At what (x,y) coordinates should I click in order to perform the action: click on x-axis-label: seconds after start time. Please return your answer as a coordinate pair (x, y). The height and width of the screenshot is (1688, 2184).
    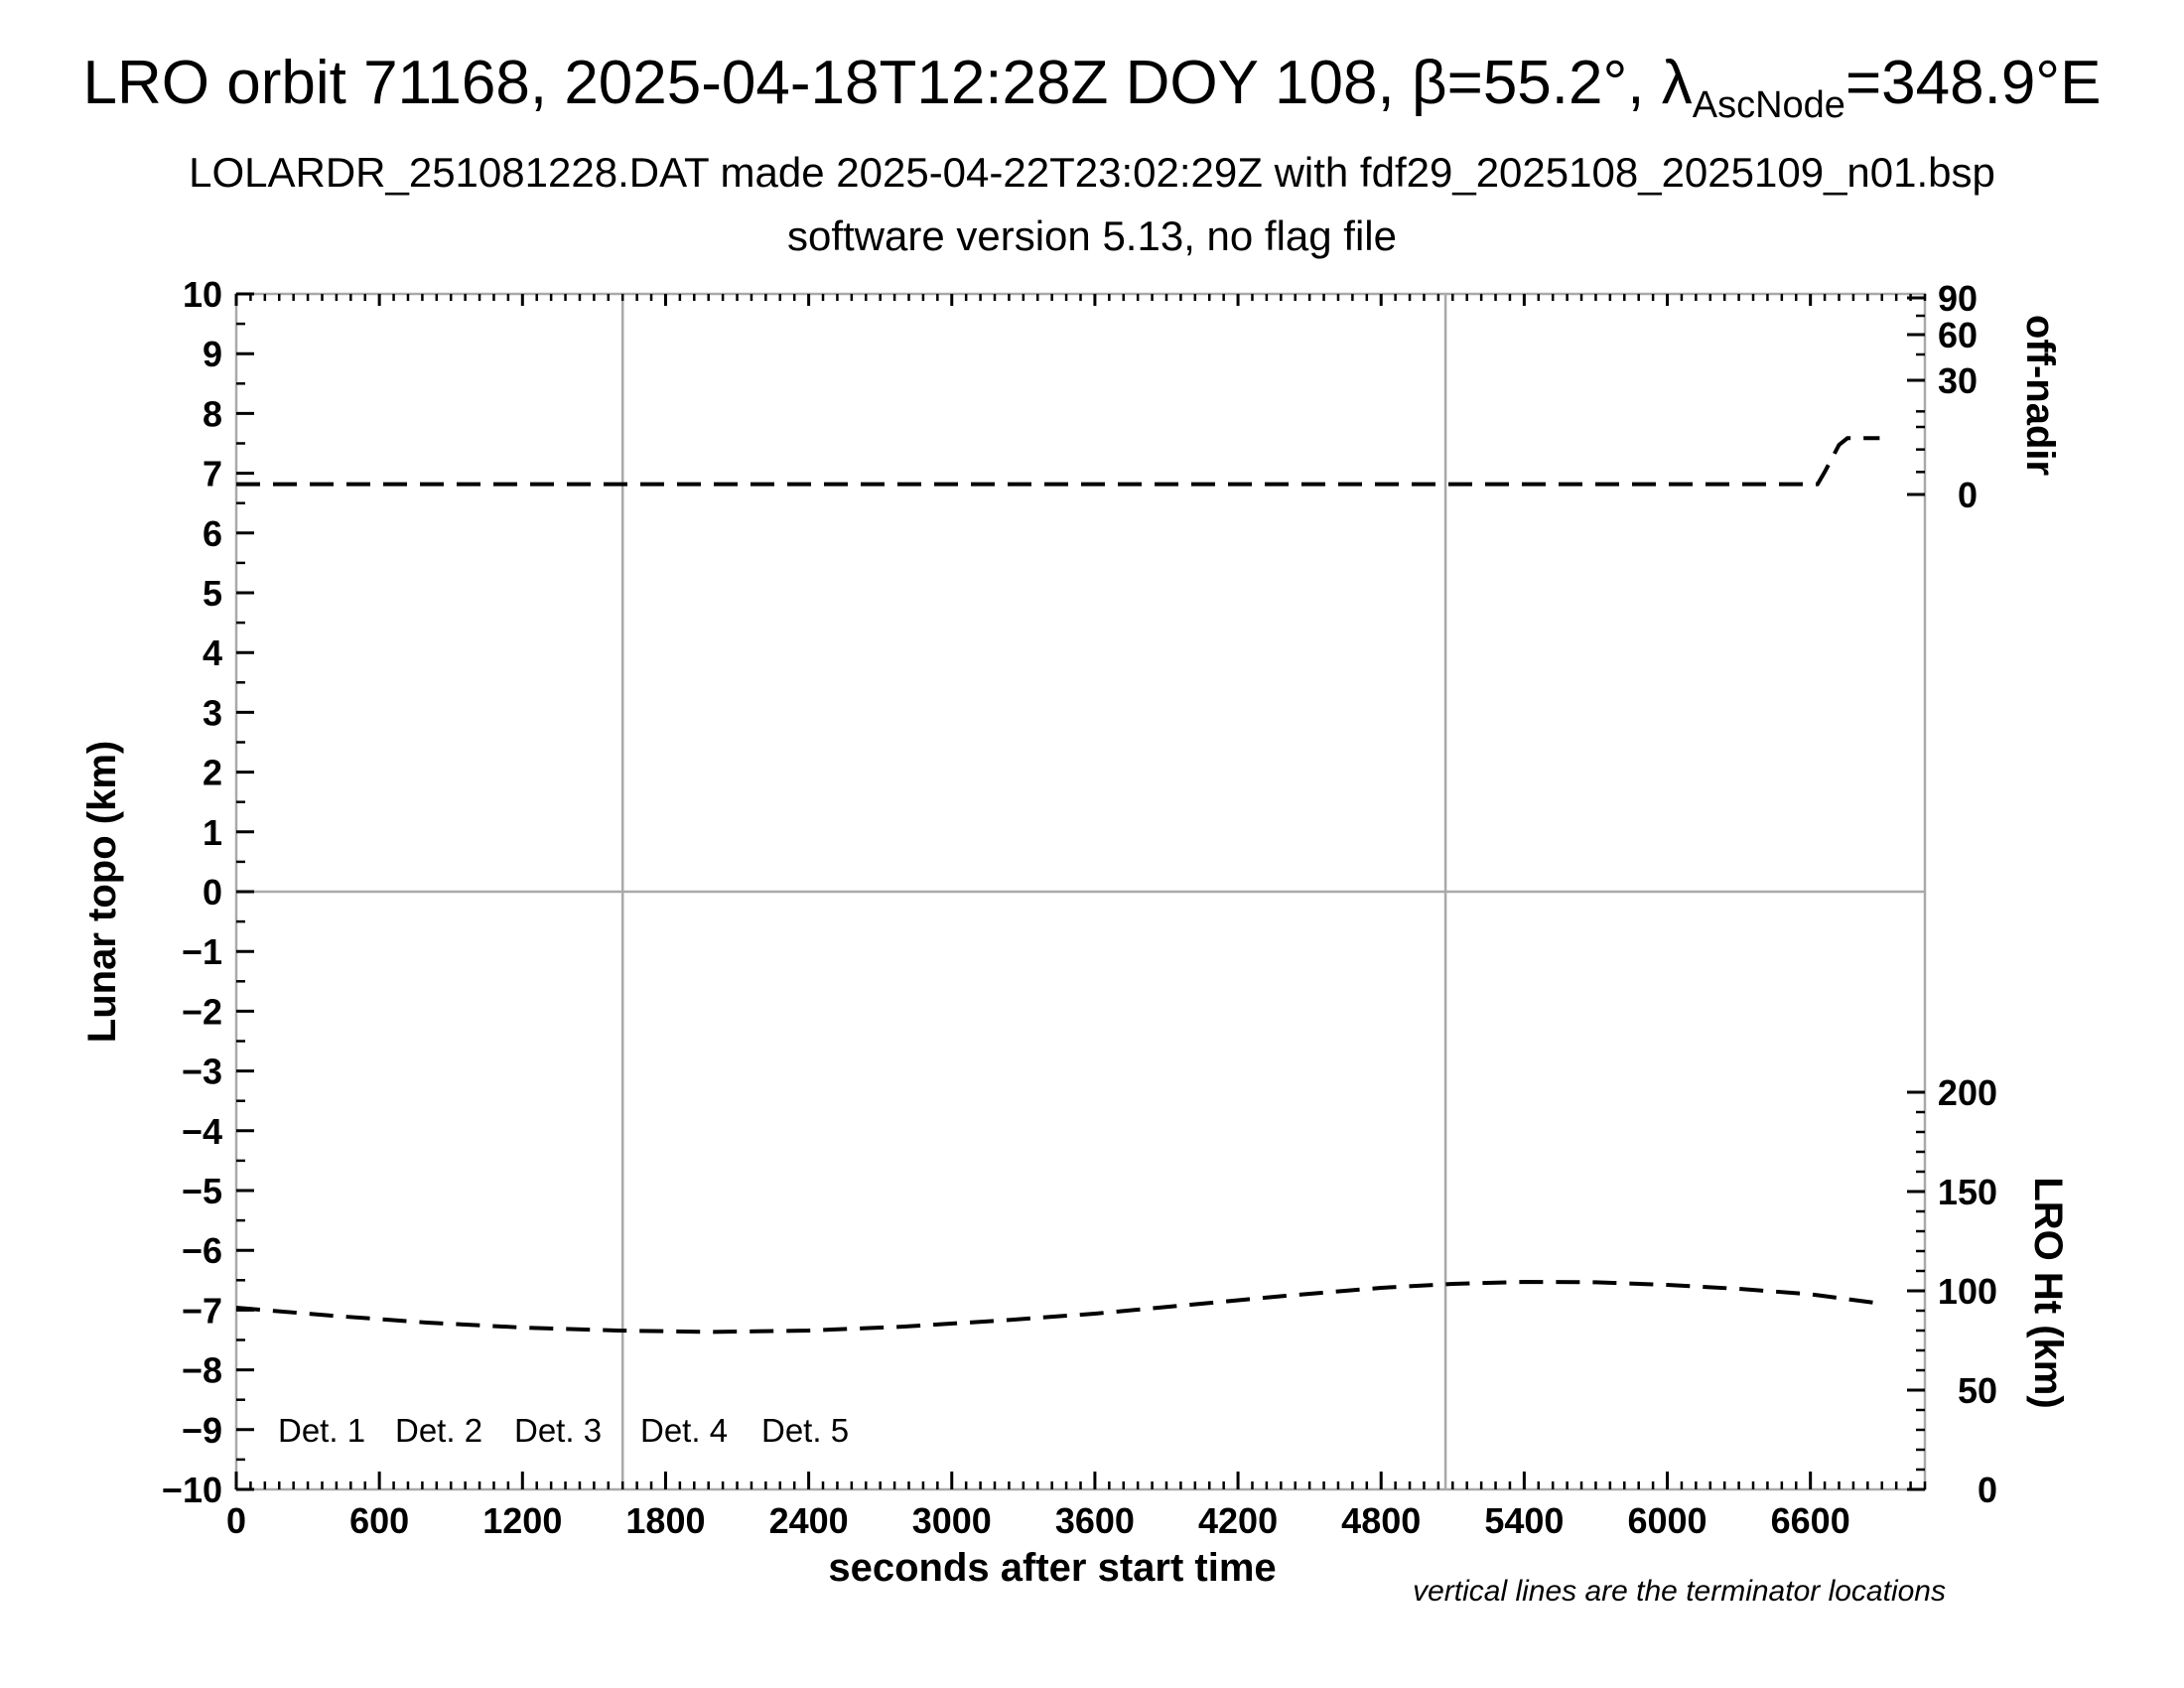
    Looking at the image, I should click on (1052, 1568).